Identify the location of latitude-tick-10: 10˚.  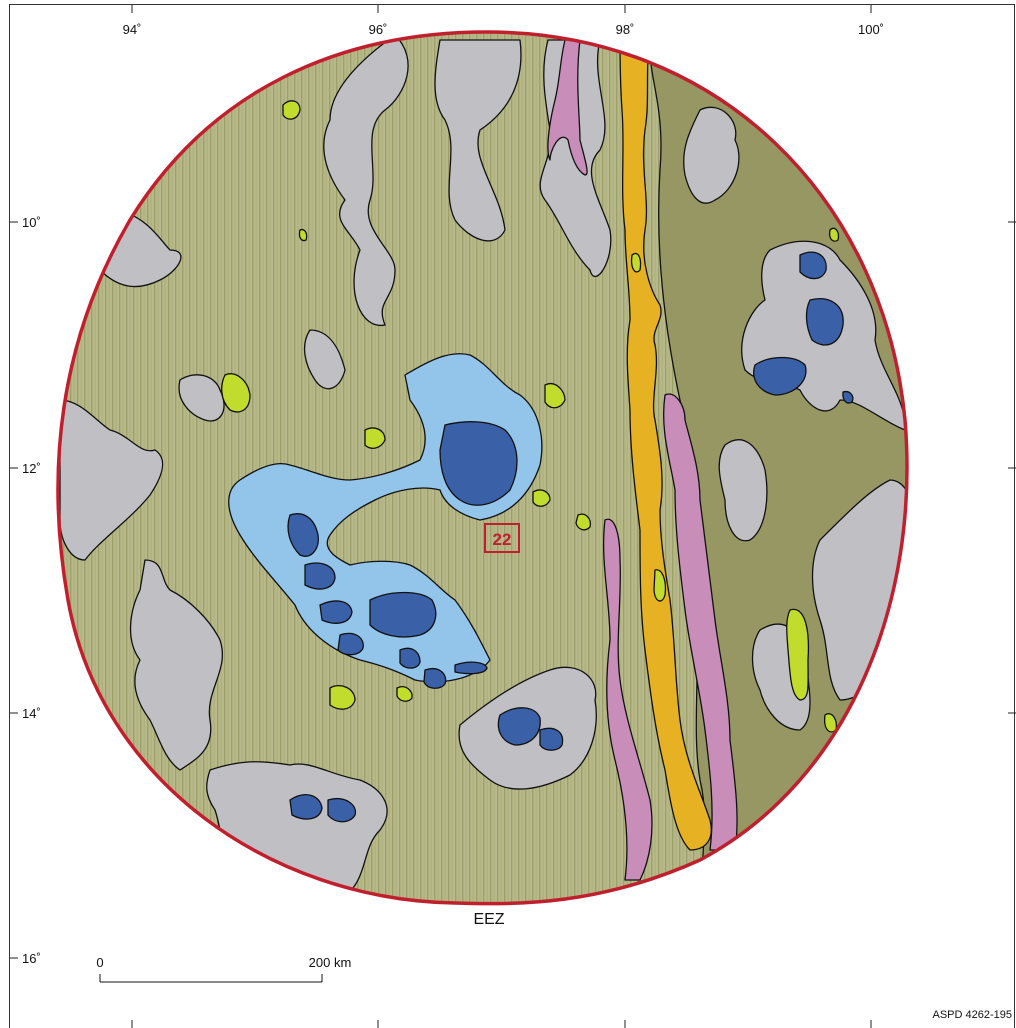
(31, 222).